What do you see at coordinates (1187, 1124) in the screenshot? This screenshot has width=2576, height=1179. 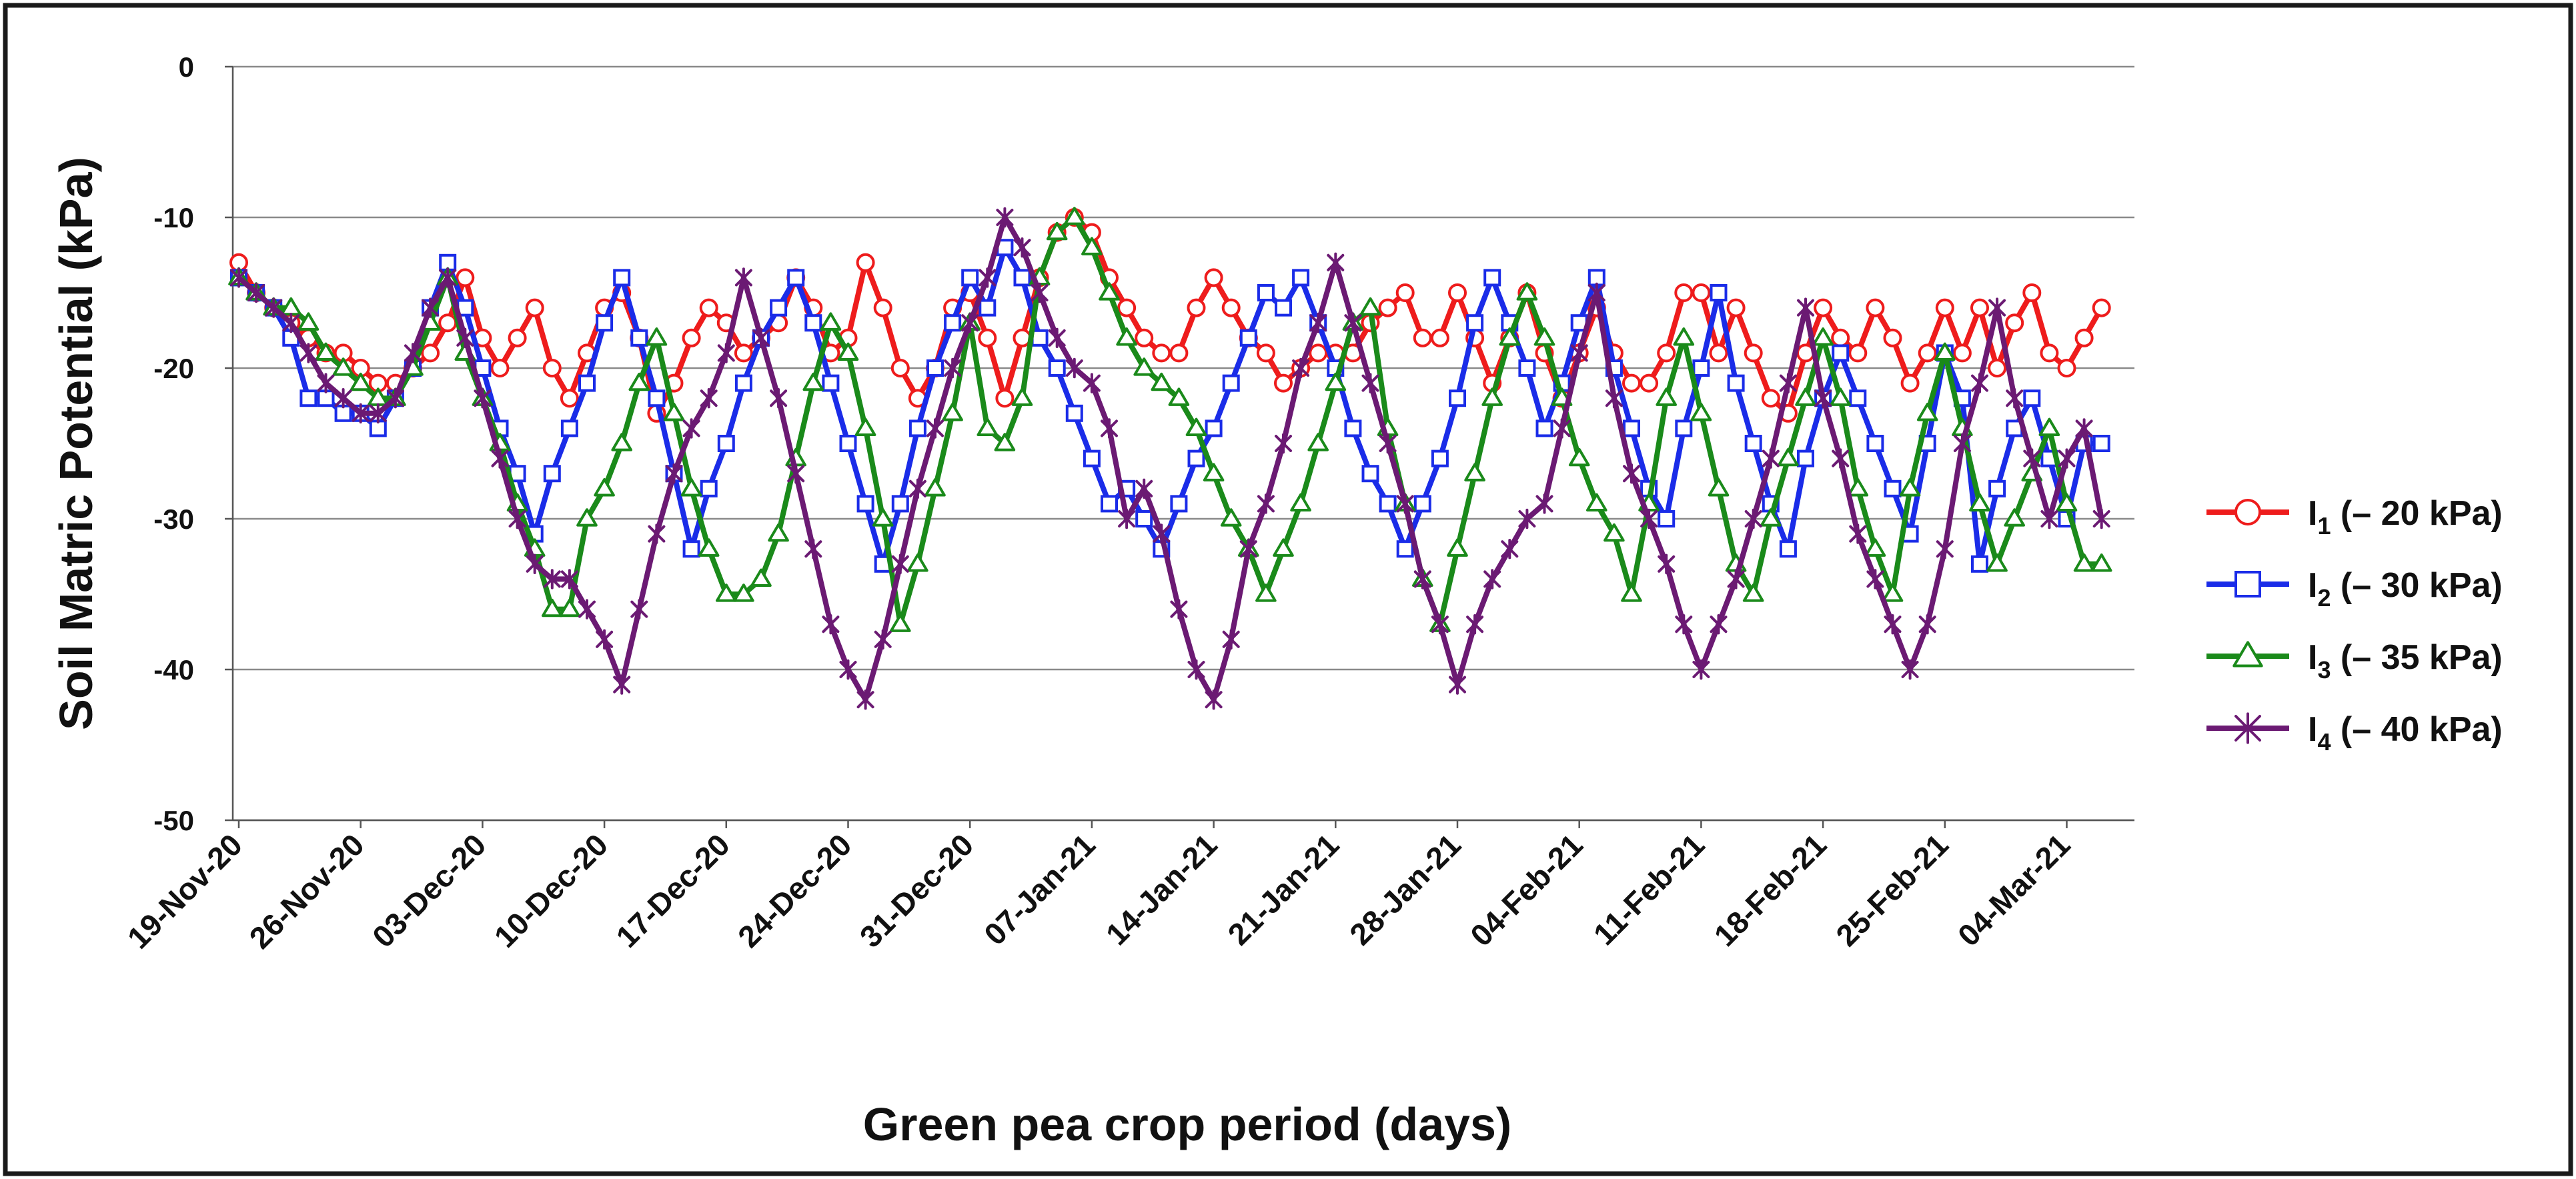 I see `x-axis-title: Green pea crop period (days)` at bounding box center [1187, 1124].